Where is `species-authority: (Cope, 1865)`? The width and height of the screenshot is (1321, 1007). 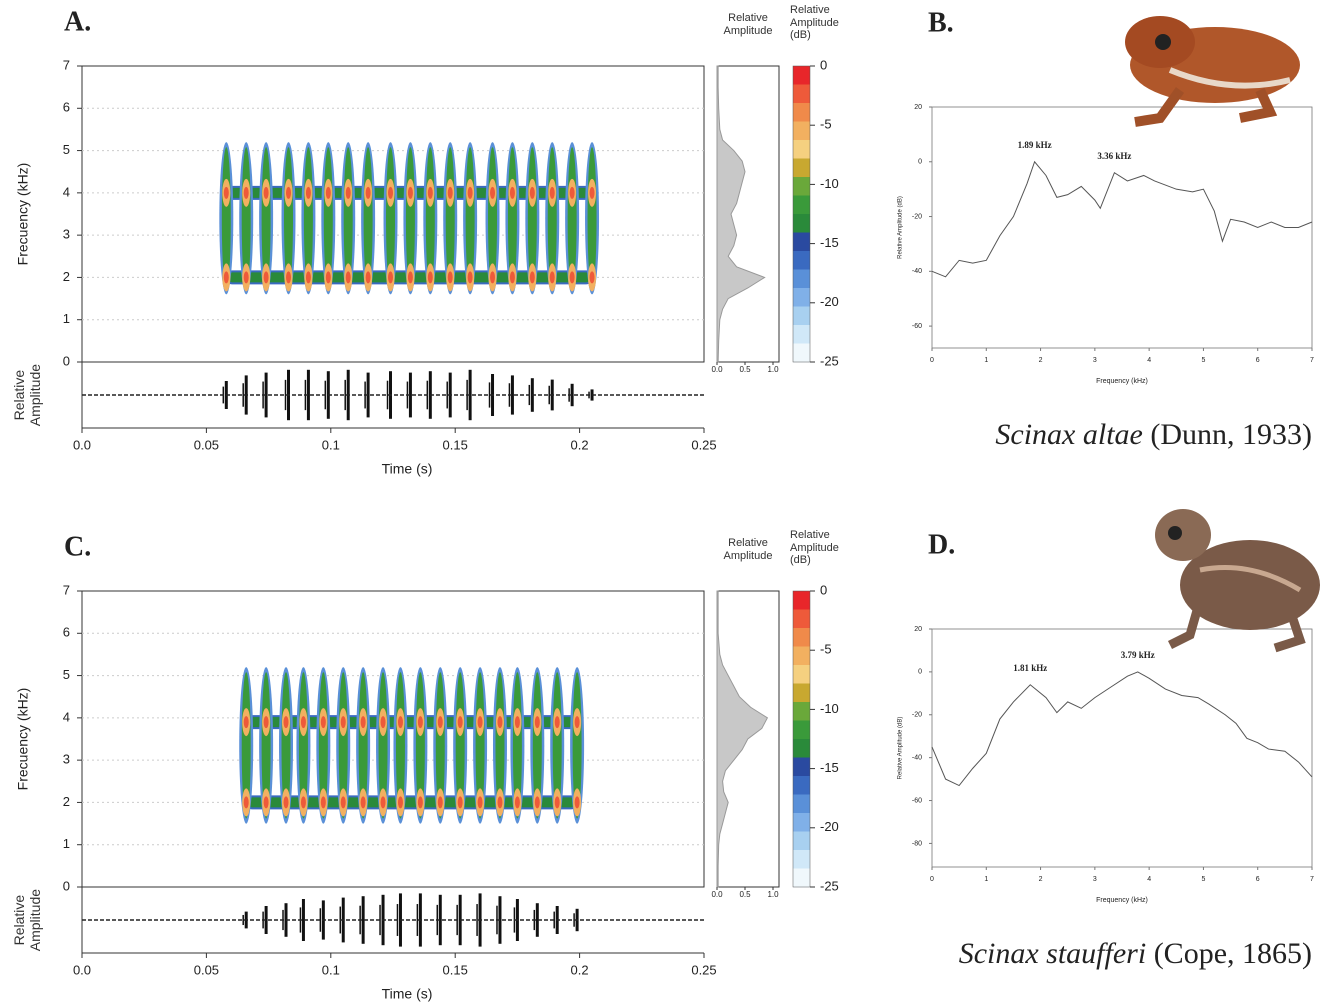
species-authority: (Cope, 1865) is located at coordinates (1232, 953).